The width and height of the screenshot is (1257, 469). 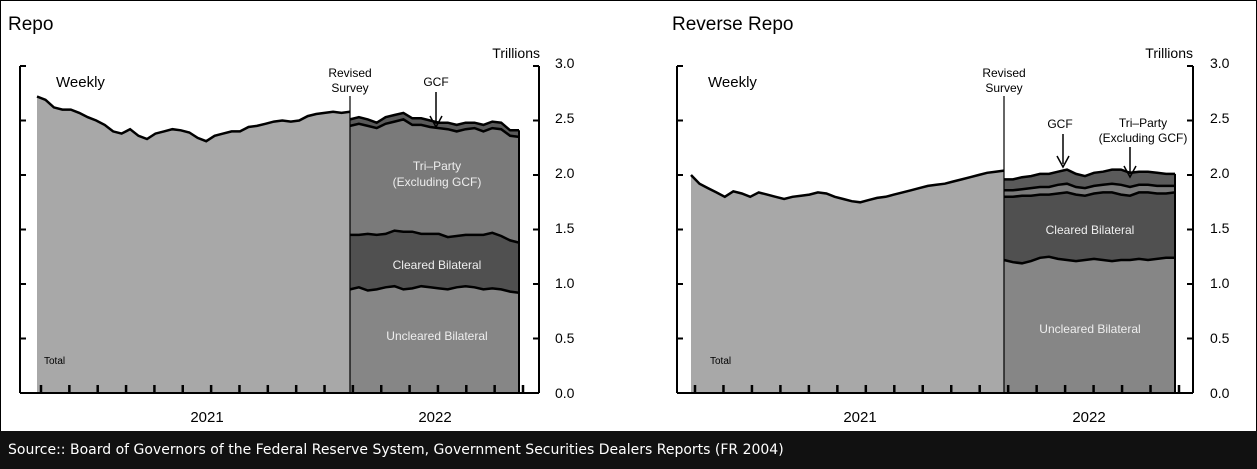 I want to click on chart-title: Reverse Repo, so click(x=732, y=24).